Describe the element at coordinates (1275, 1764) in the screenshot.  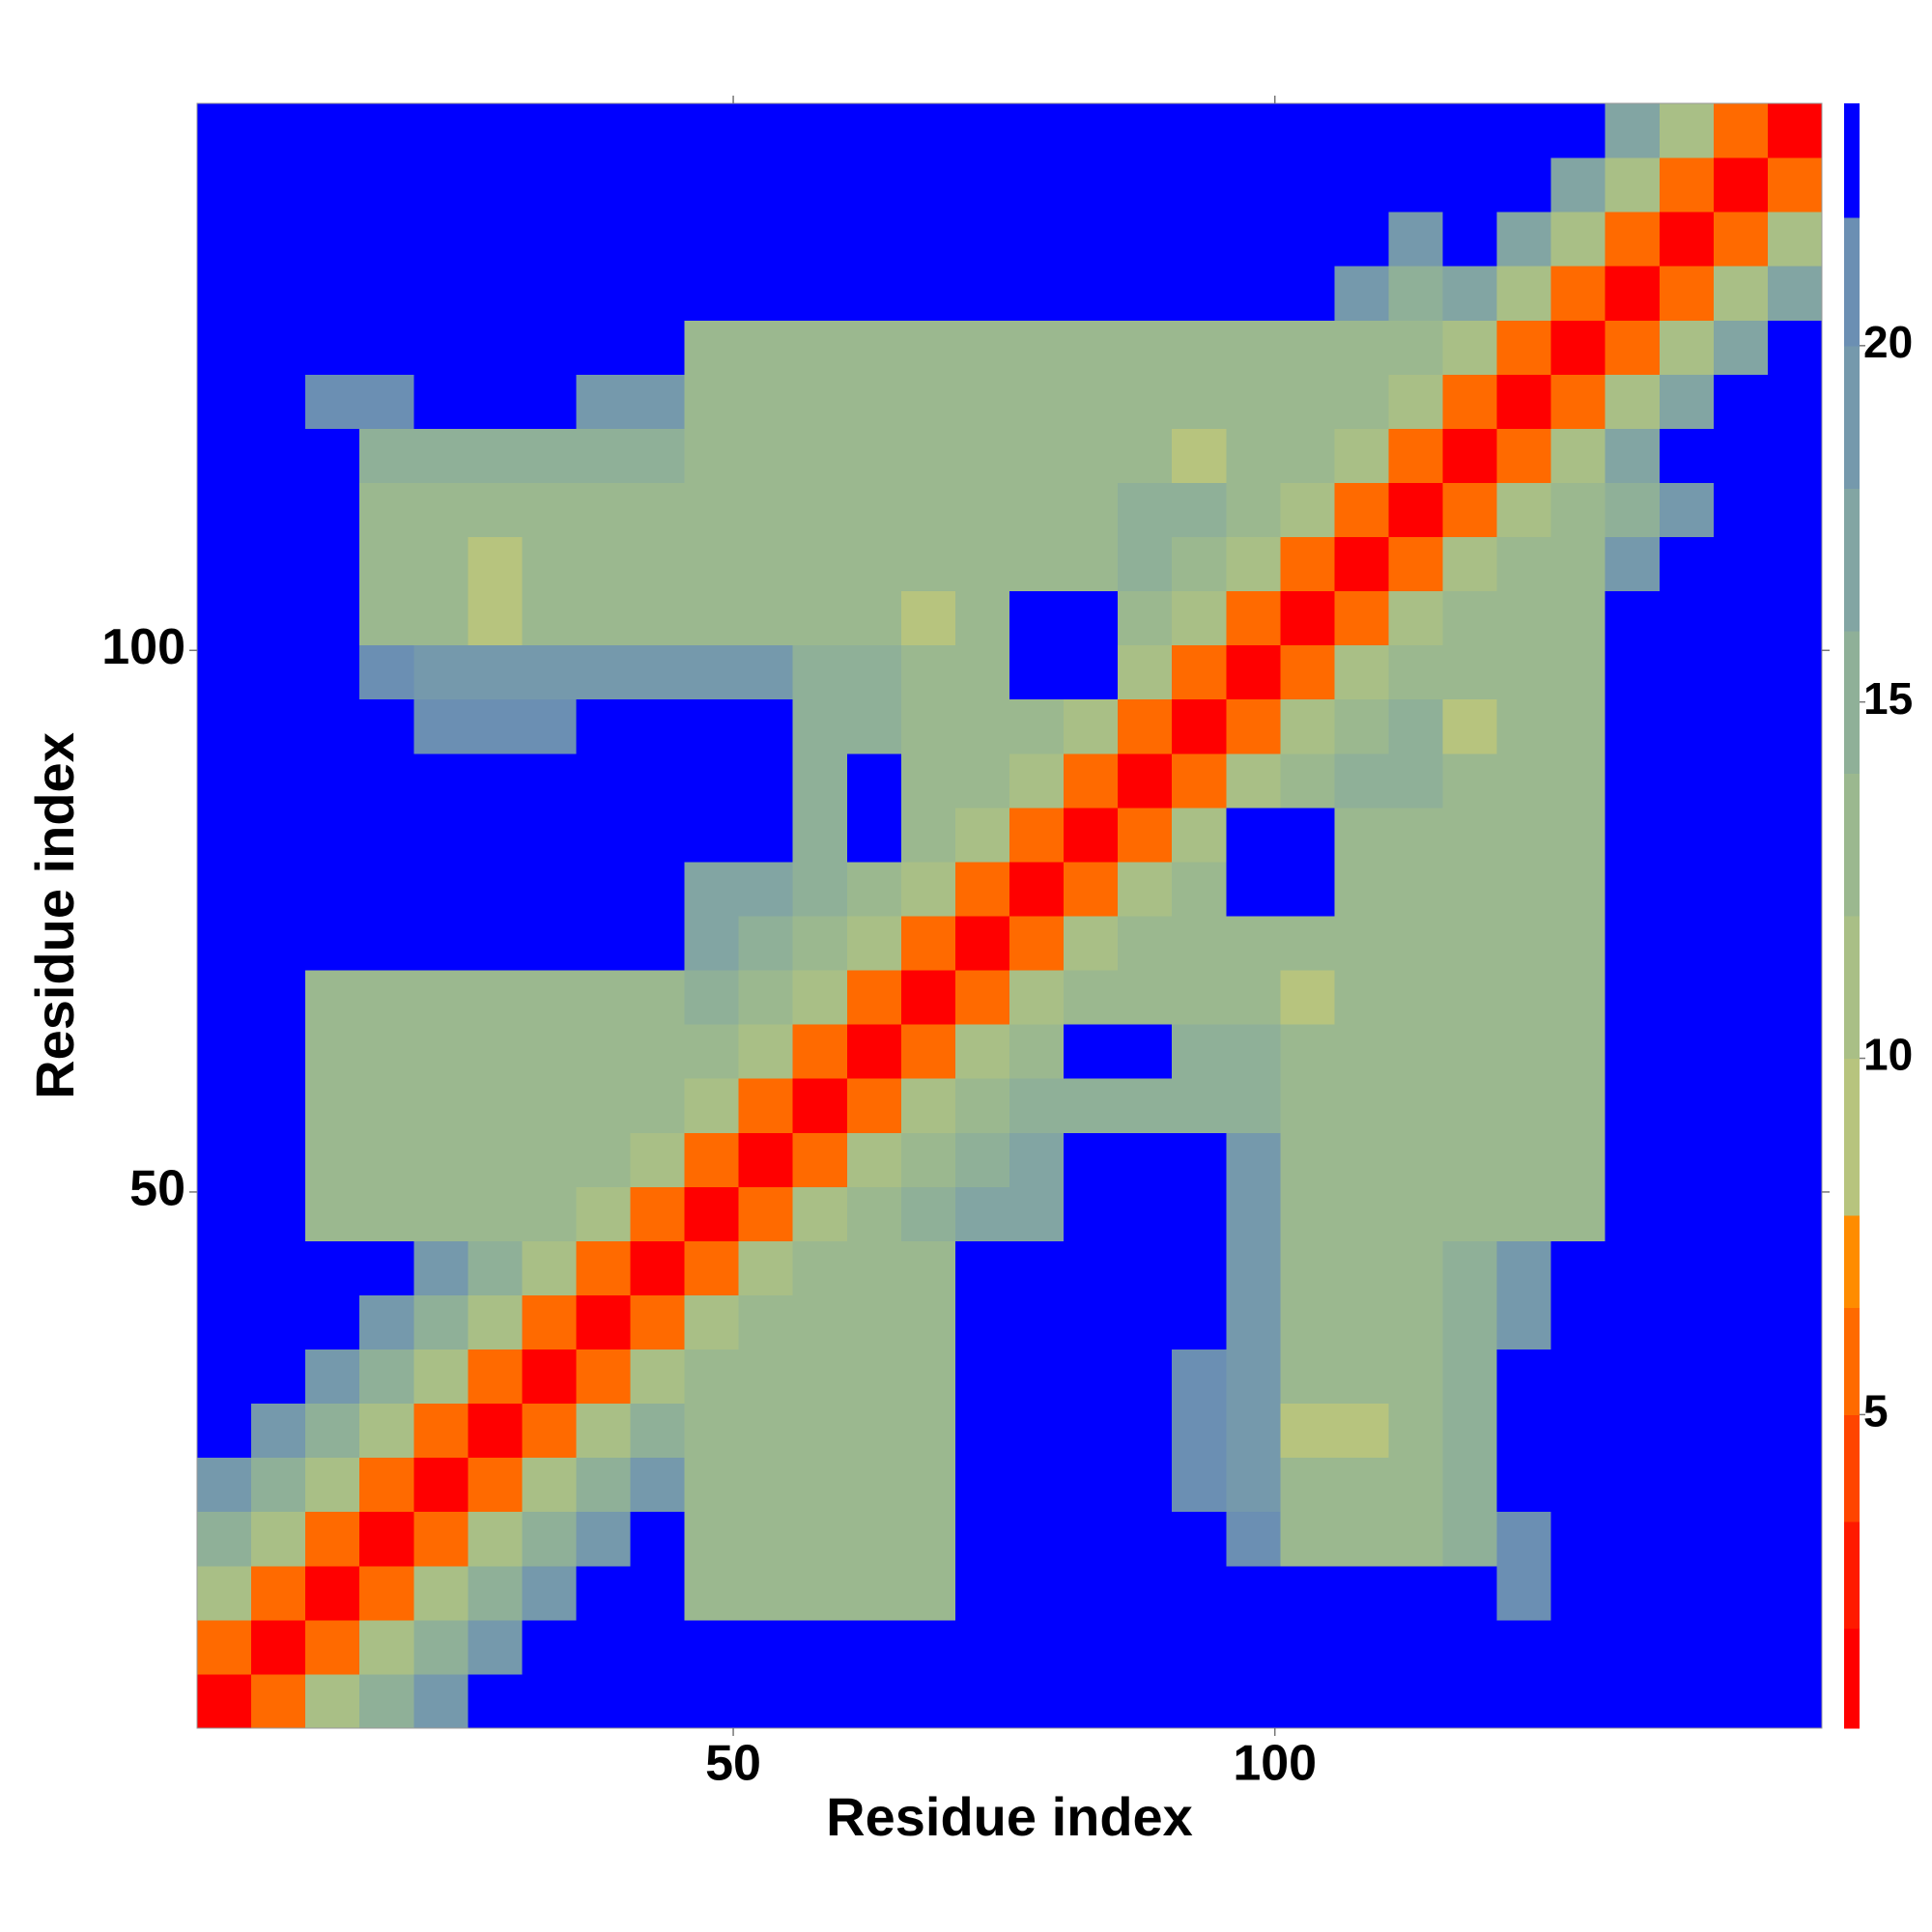
I see `x-tick-label: 100` at that location.